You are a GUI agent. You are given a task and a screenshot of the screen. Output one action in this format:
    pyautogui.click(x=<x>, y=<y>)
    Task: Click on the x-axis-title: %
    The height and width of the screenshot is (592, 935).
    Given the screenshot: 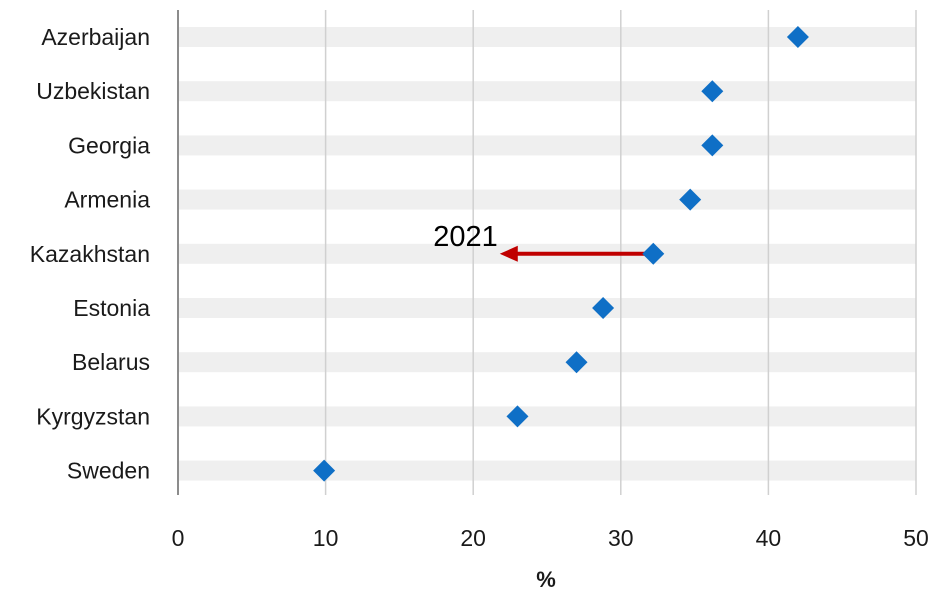 What is the action you would take?
    pyautogui.click(x=546, y=579)
    